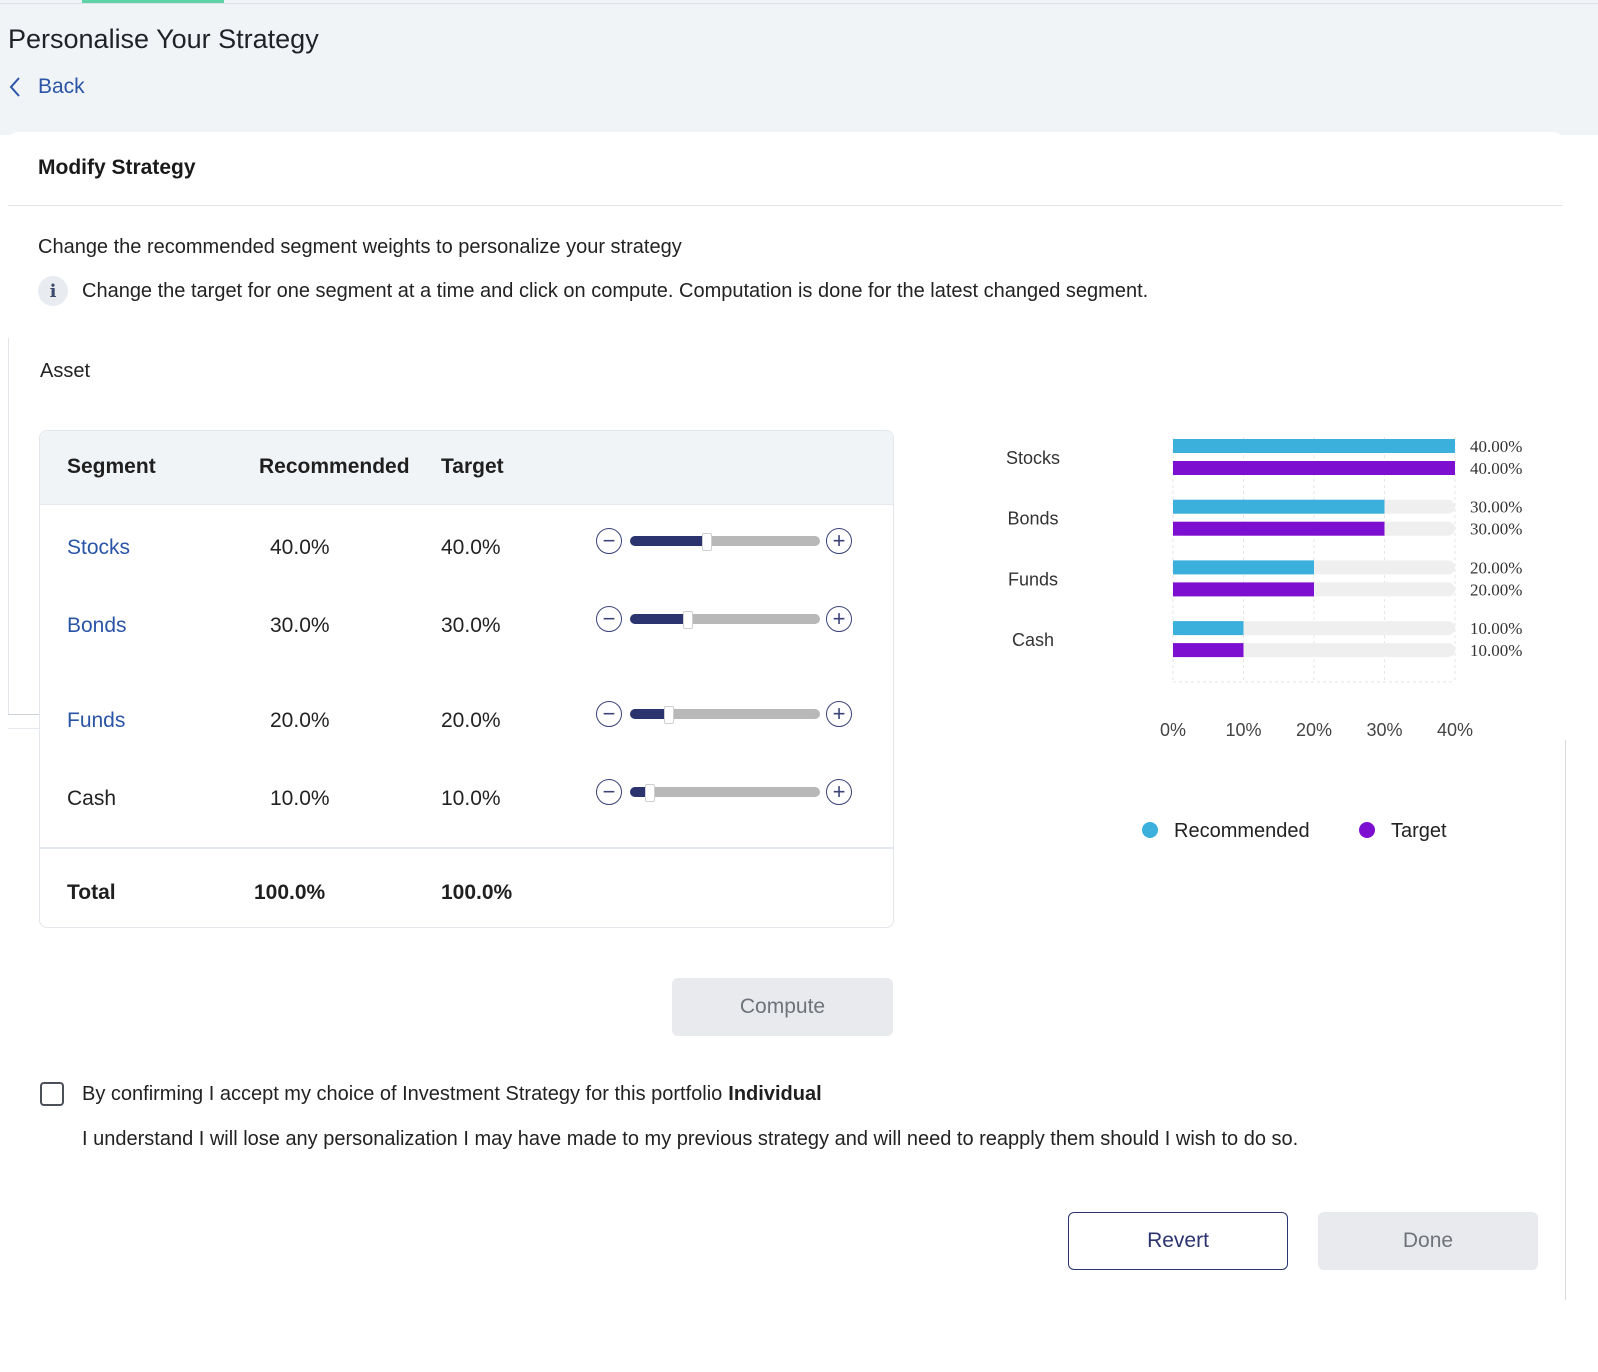 The image size is (1598, 1372). Describe the element at coordinates (471, 547) in the screenshot. I see `target-value: 40.0%` at that location.